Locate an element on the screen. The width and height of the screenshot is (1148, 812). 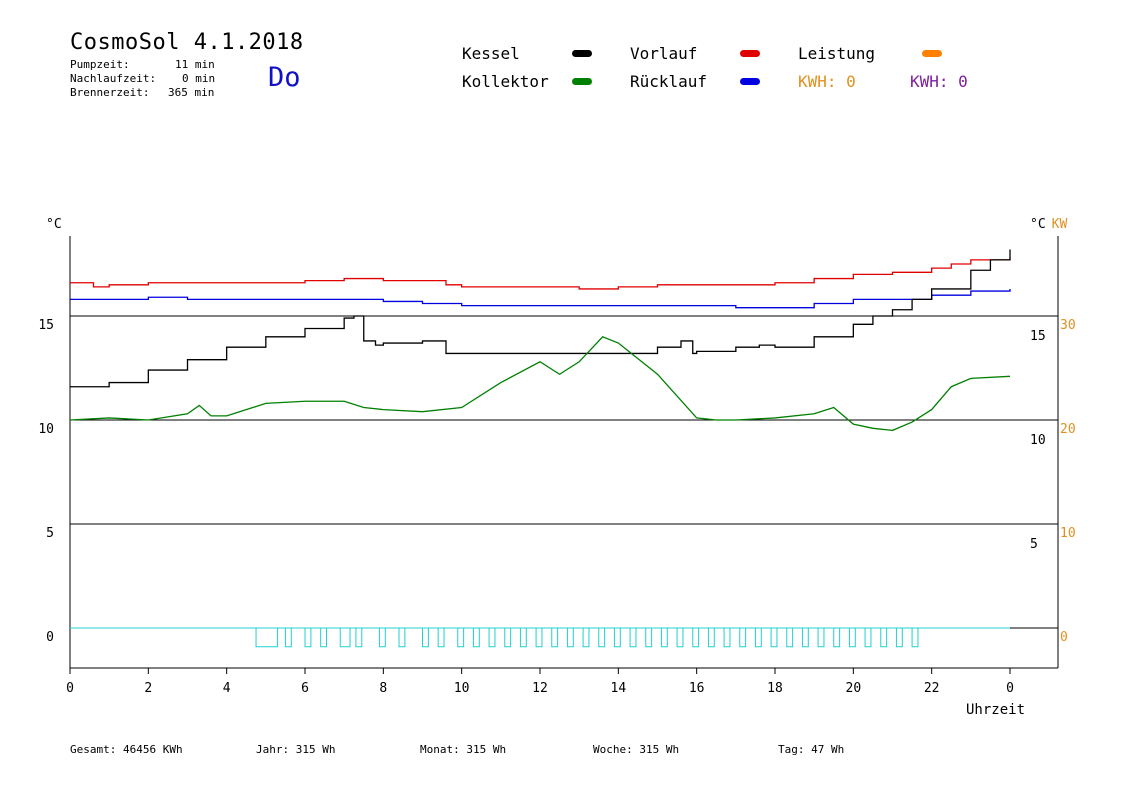
x-tick-label: 2 is located at coordinates (148, 688).